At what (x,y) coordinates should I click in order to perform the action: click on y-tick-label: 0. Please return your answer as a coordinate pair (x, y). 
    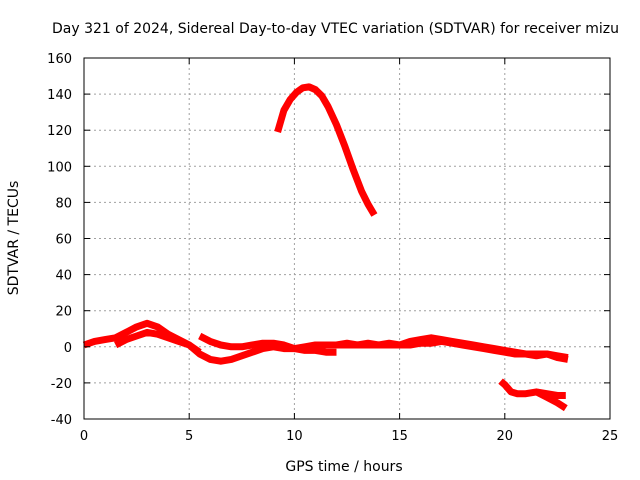
    Looking at the image, I should click on (68, 348).